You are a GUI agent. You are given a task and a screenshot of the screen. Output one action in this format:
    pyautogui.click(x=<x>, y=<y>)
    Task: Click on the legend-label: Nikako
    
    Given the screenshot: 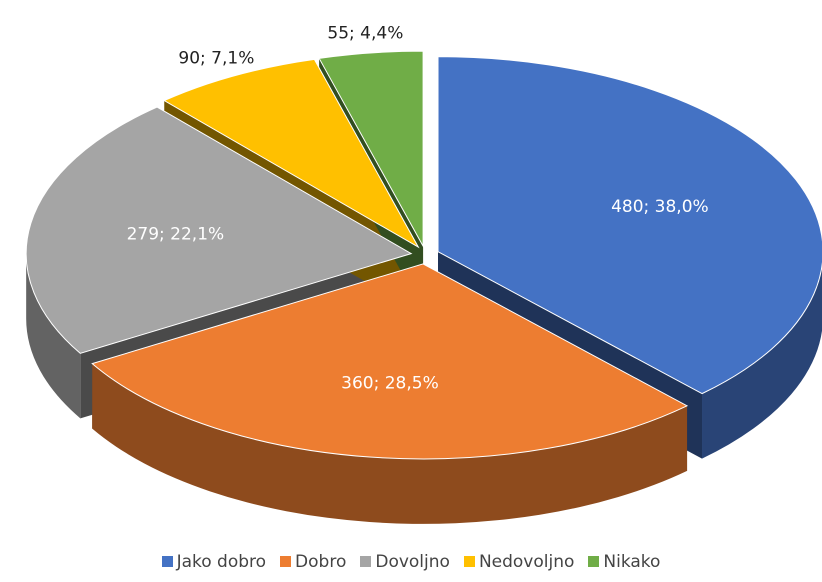 What is the action you would take?
    pyautogui.click(x=632, y=562)
    